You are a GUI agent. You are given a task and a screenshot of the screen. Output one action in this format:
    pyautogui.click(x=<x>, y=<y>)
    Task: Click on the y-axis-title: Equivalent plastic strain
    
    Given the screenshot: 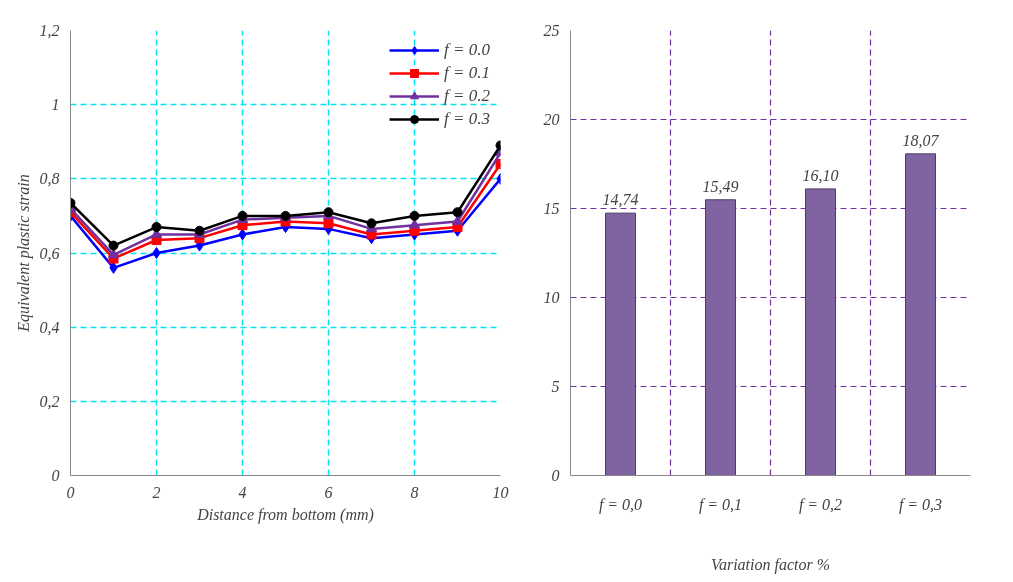 What is the action you would take?
    pyautogui.click(x=23, y=253)
    